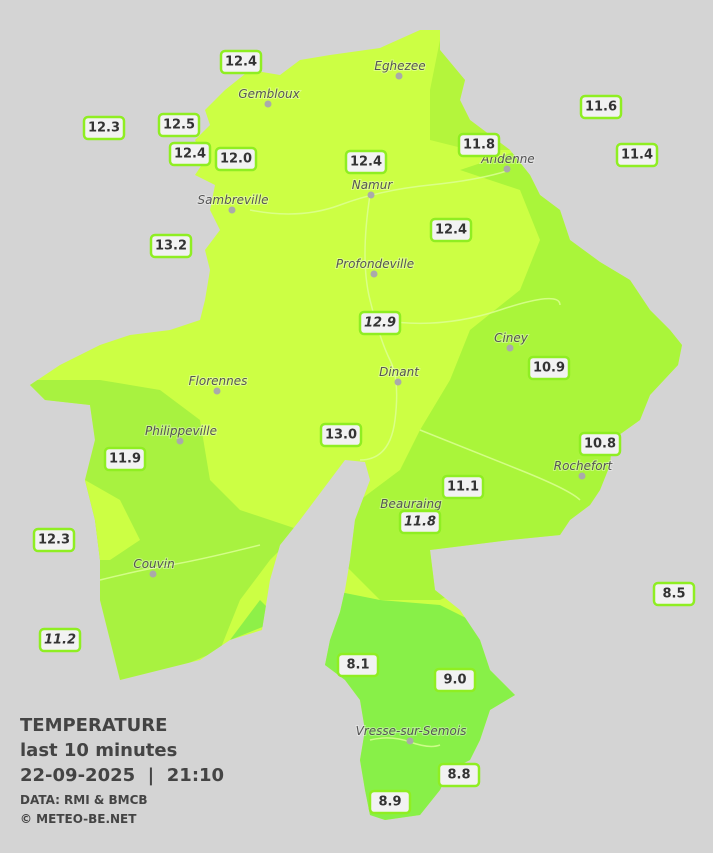 This screenshot has height=853, width=713. Describe the element at coordinates (181, 431) in the screenshot. I see `city-label: Philippeville` at that location.